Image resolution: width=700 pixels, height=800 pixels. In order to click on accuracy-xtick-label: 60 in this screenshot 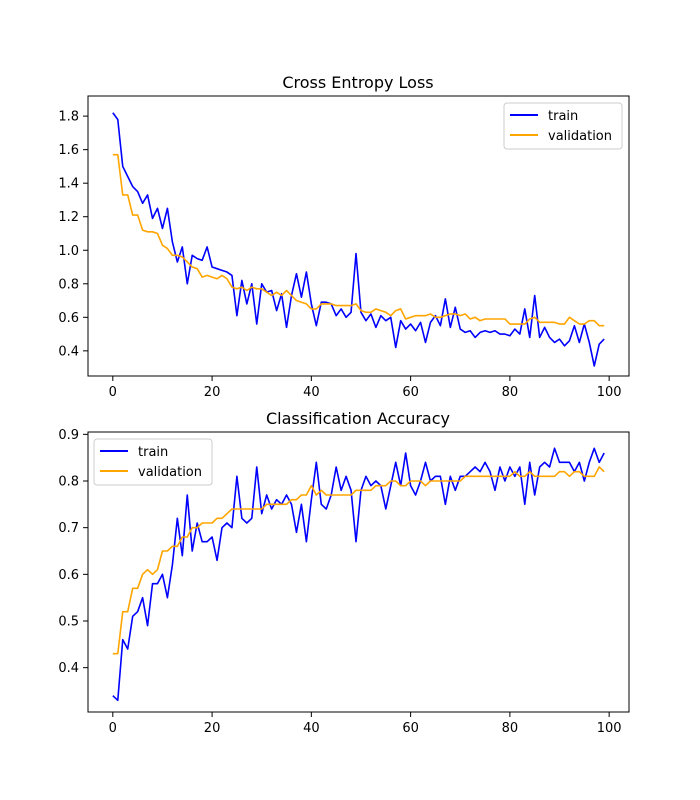, I will do `click(410, 728)`.